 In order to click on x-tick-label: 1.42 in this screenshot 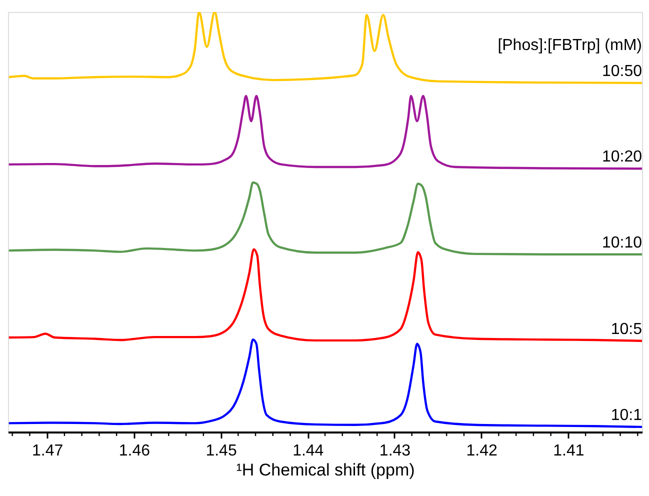, I will do `click(482, 451)`.